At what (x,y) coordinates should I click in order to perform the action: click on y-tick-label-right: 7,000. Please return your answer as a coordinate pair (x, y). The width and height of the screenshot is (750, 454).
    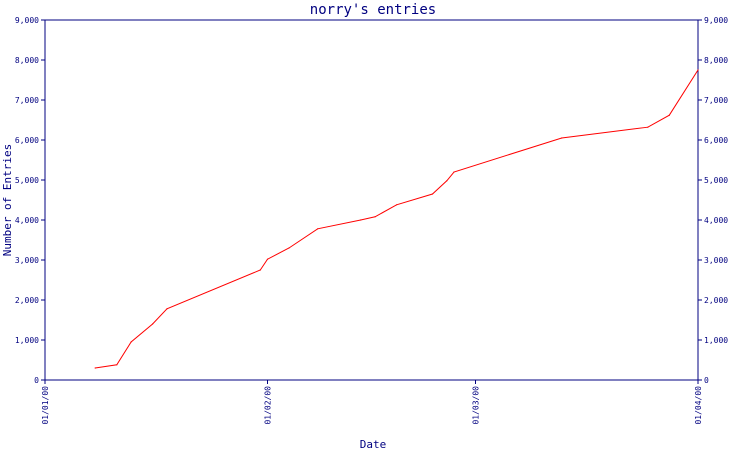
    Looking at the image, I should click on (716, 100).